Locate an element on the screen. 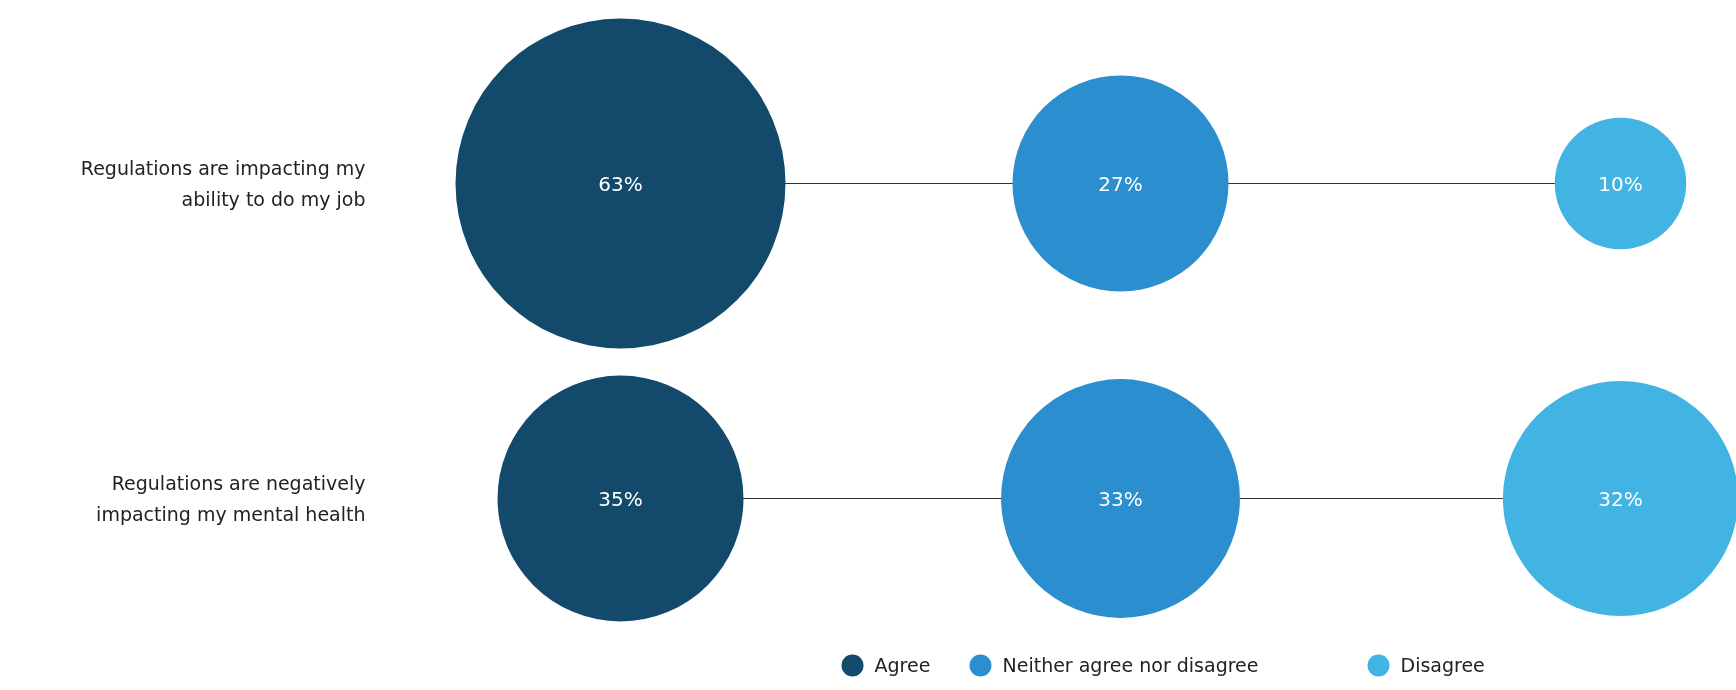 Image resolution: width=1736 pixels, height=690 pixels. data-label: 10% is located at coordinates (1620, 183).